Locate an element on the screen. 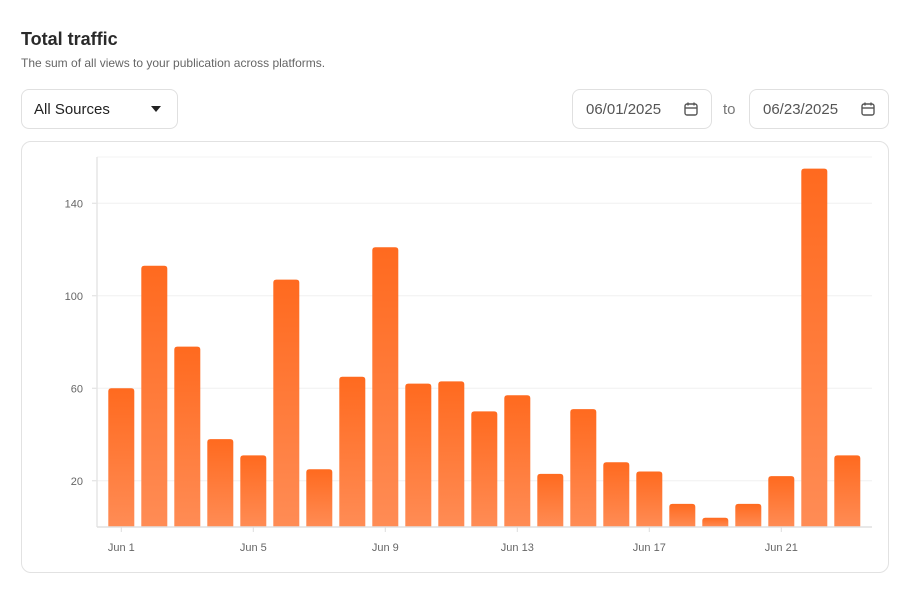 Image resolution: width=918 pixels, height=595 pixels. y-tick-label: 60 is located at coordinates (77, 389).